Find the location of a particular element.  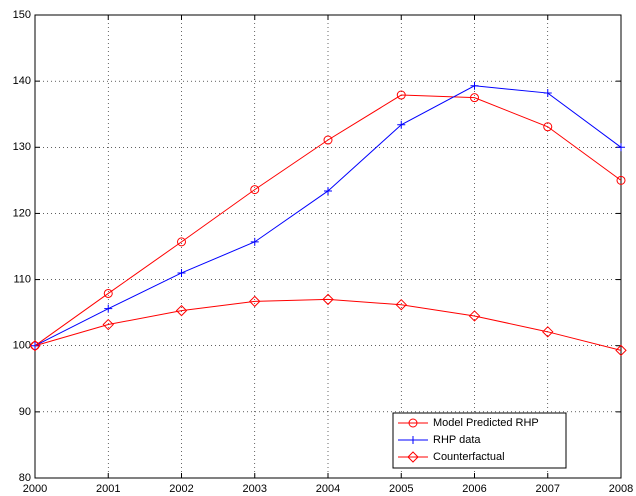

x-tick-label: 2007 is located at coordinates (548, 489).